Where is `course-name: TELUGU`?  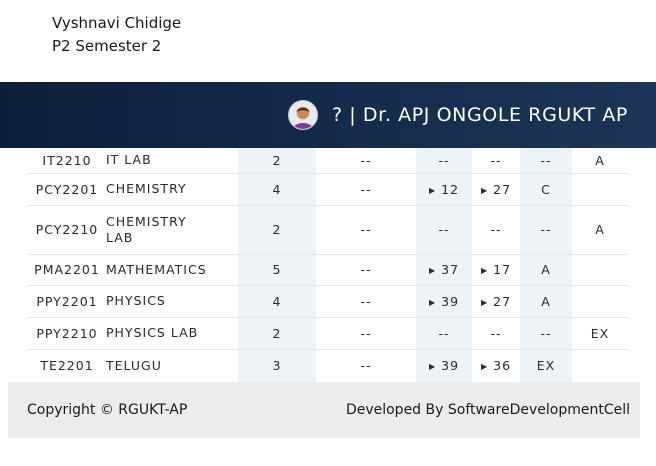
course-name: TELUGU is located at coordinates (172, 365).